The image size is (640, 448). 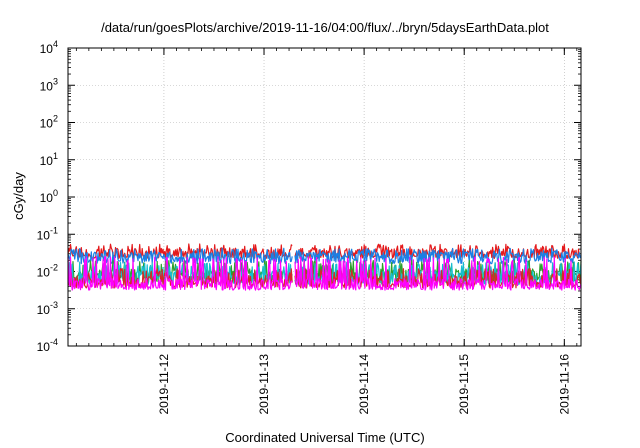 What do you see at coordinates (18, 196) in the screenshot?
I see `y-axis-label: cGy/day` at bounding box center [18, 196].